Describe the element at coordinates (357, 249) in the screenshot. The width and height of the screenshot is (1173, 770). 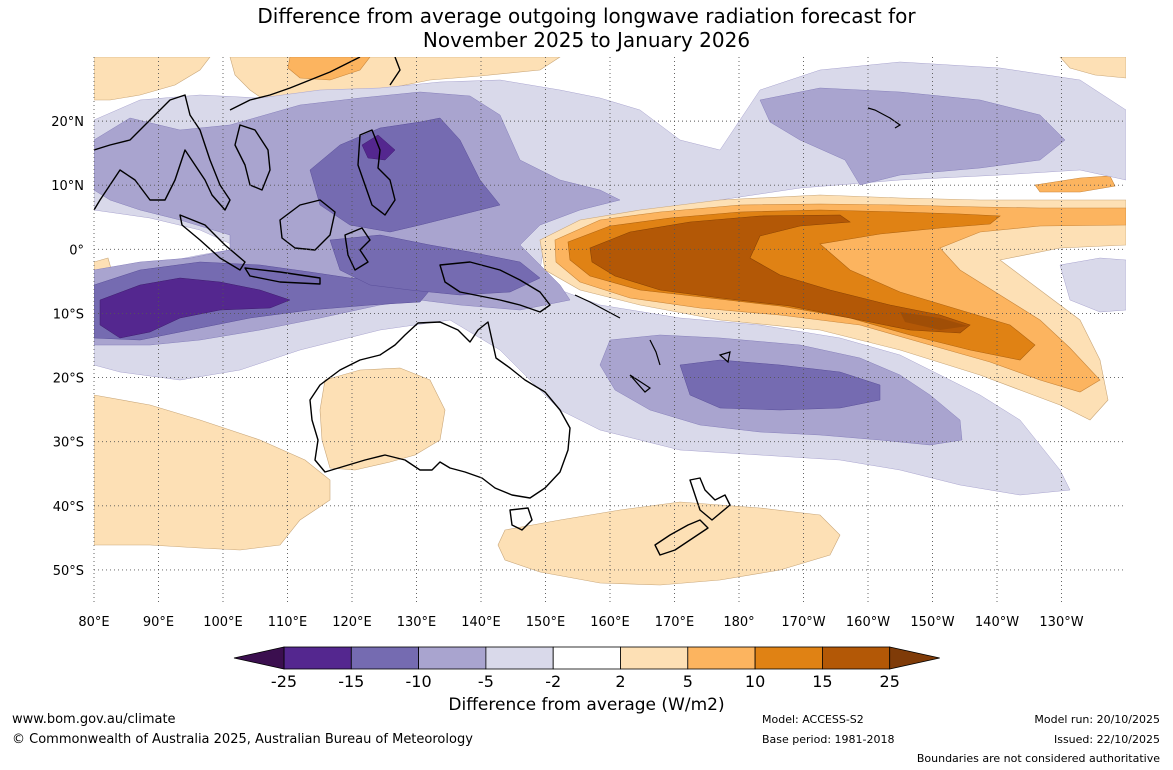
I see `sulawesi-coastline` at that location.